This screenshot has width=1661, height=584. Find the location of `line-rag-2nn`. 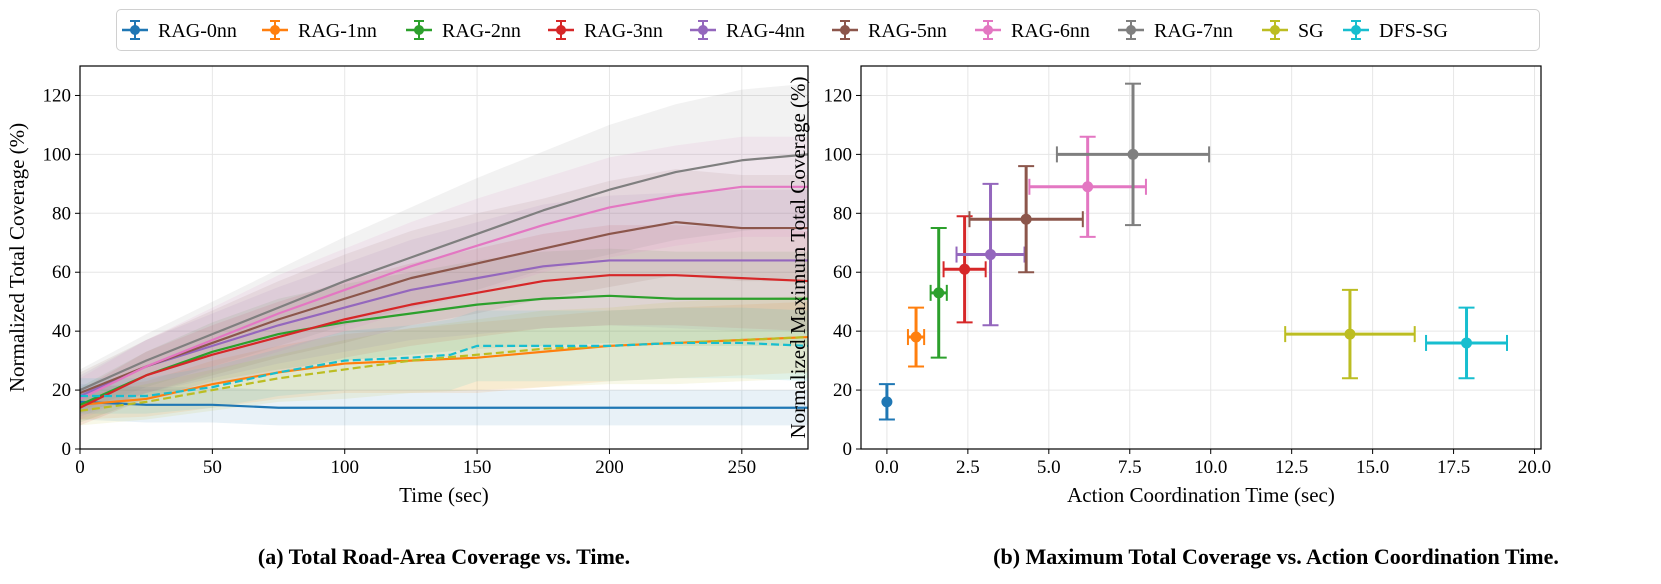

line-rag-2nn is located at coordinates (444, 350).